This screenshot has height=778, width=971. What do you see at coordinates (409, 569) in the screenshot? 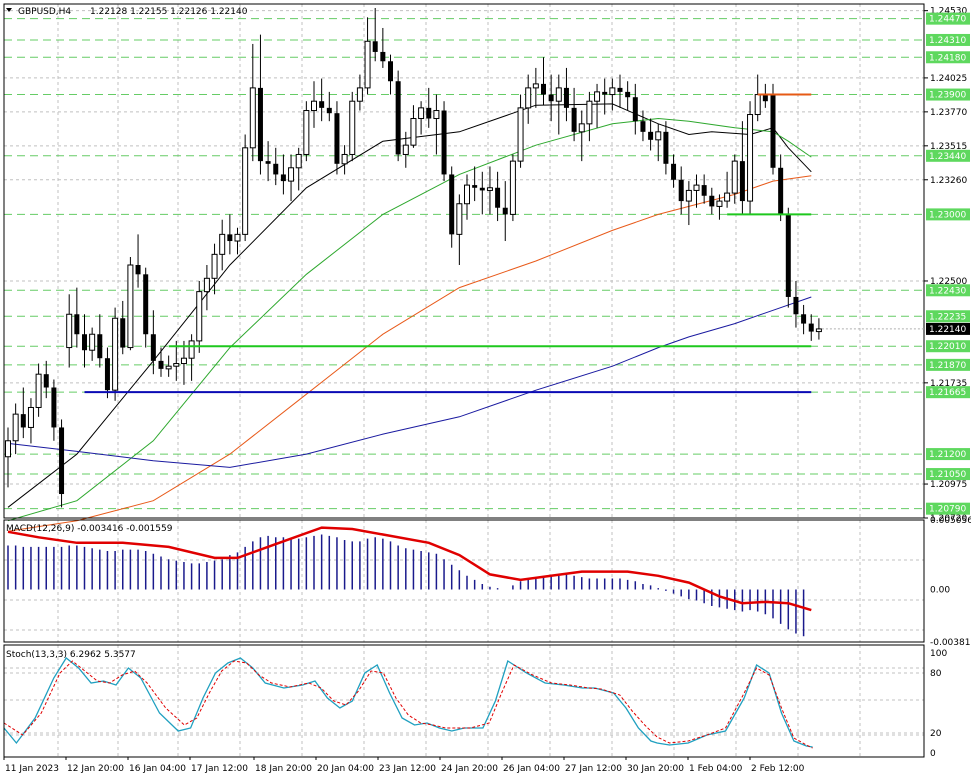
I see `macd-signal-line` at bounding box center [409, 569].